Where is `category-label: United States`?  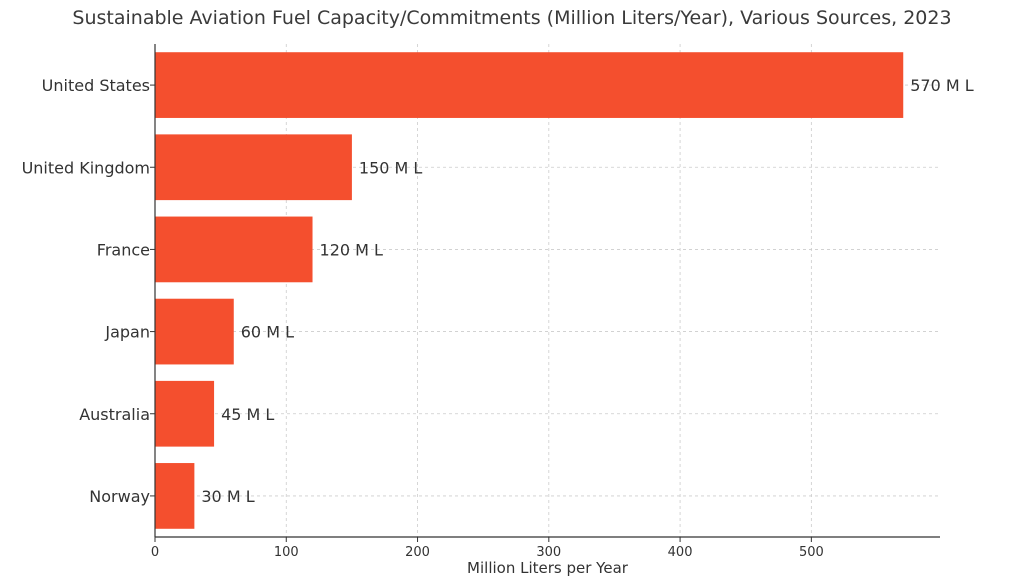 category-label: United States is located at coordinates (96, 85).